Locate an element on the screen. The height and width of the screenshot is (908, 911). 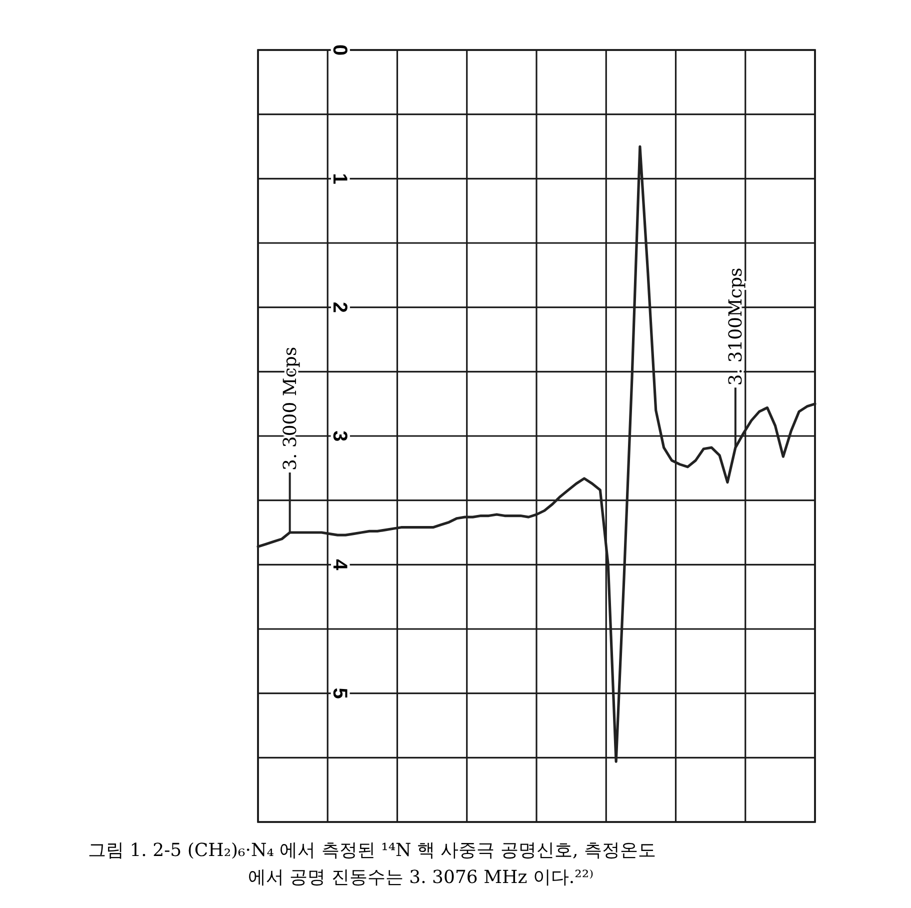
caption: 그림 1. 2-5 (CH₂)₆·N₄ 에서 측정된 ¹⁴N 핵 사중극 공명신호, 측정온도 is located at coordinates (372, 850).